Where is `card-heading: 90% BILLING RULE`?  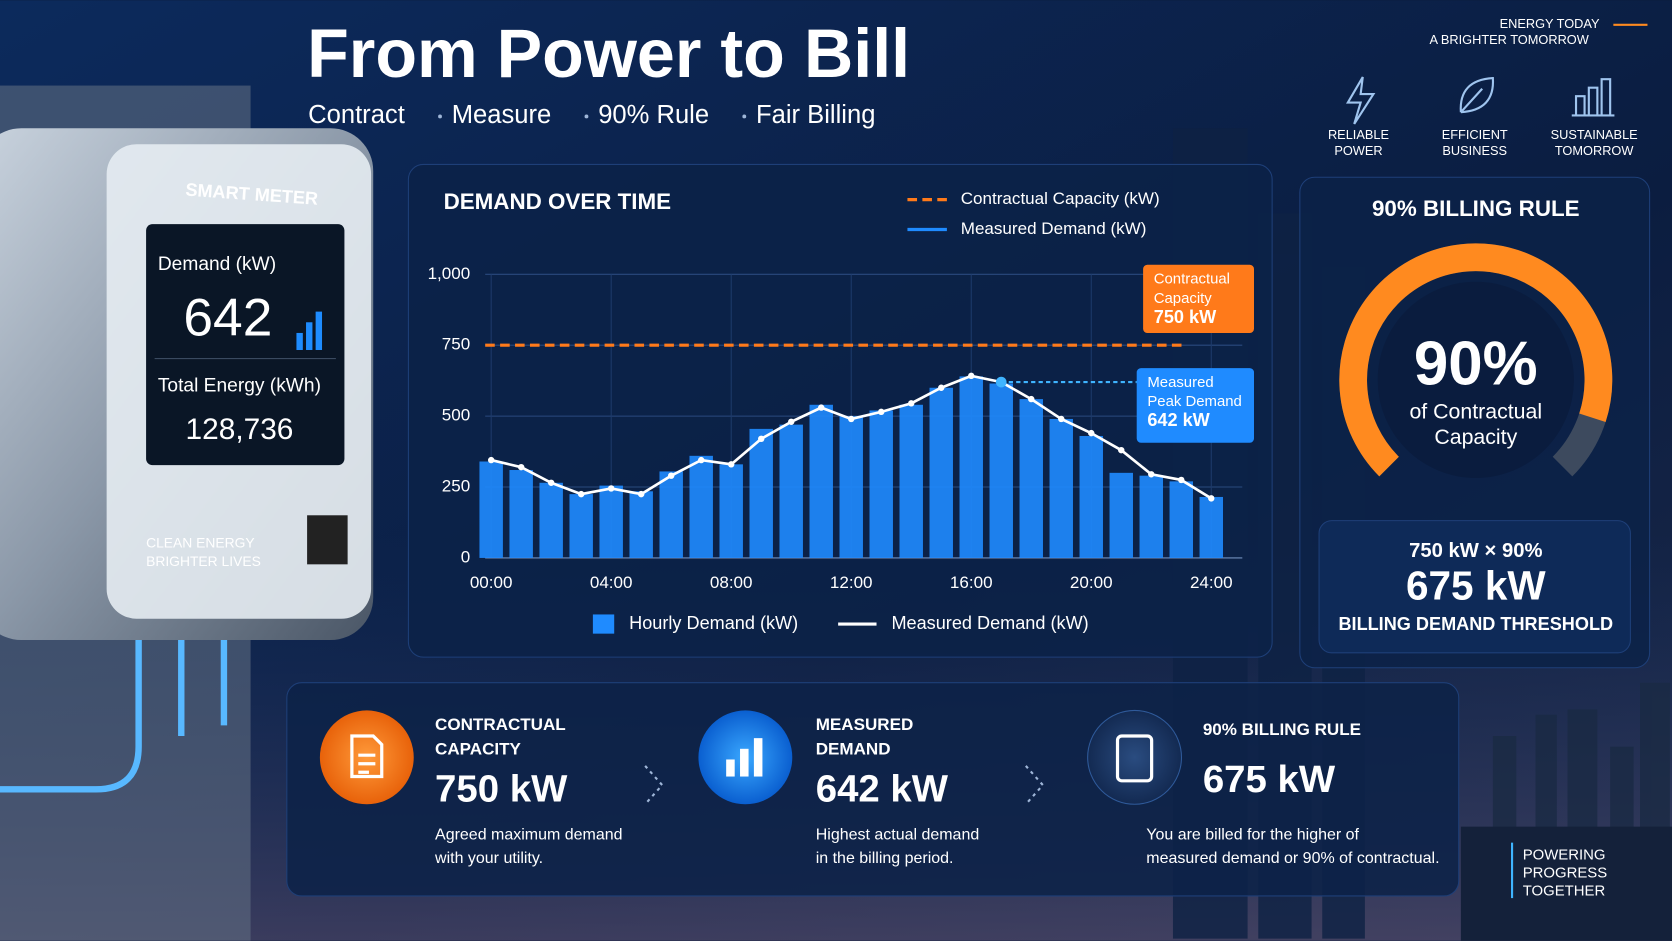 card-heading: 90% BILLING RULE is located at coordinates (1282, 729).